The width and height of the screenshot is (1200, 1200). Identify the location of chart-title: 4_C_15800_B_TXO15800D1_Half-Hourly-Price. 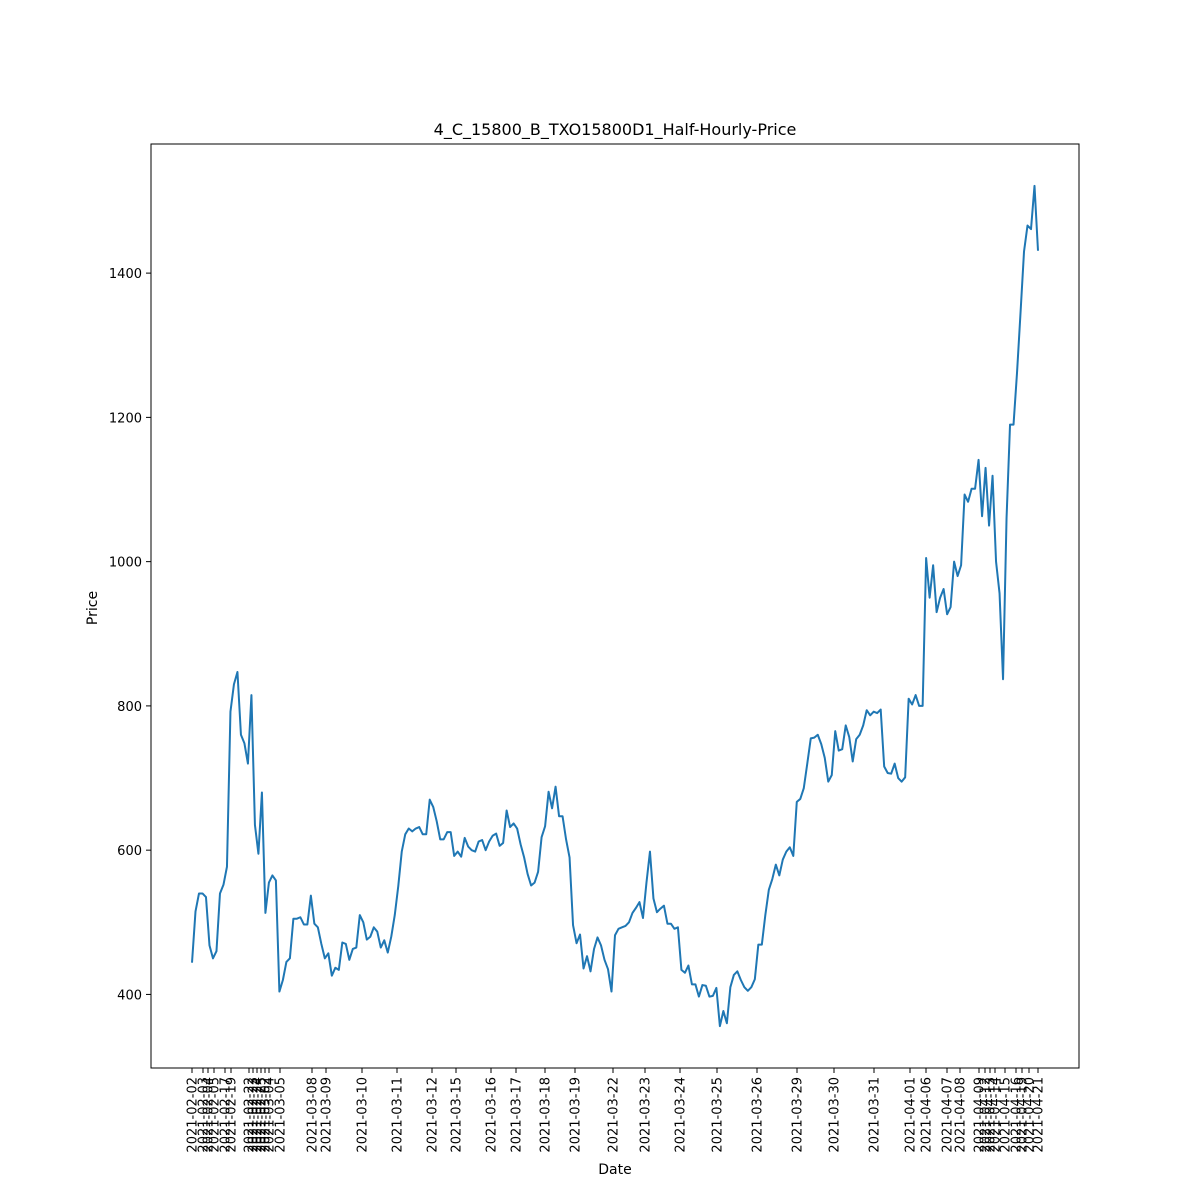
(615, 130).